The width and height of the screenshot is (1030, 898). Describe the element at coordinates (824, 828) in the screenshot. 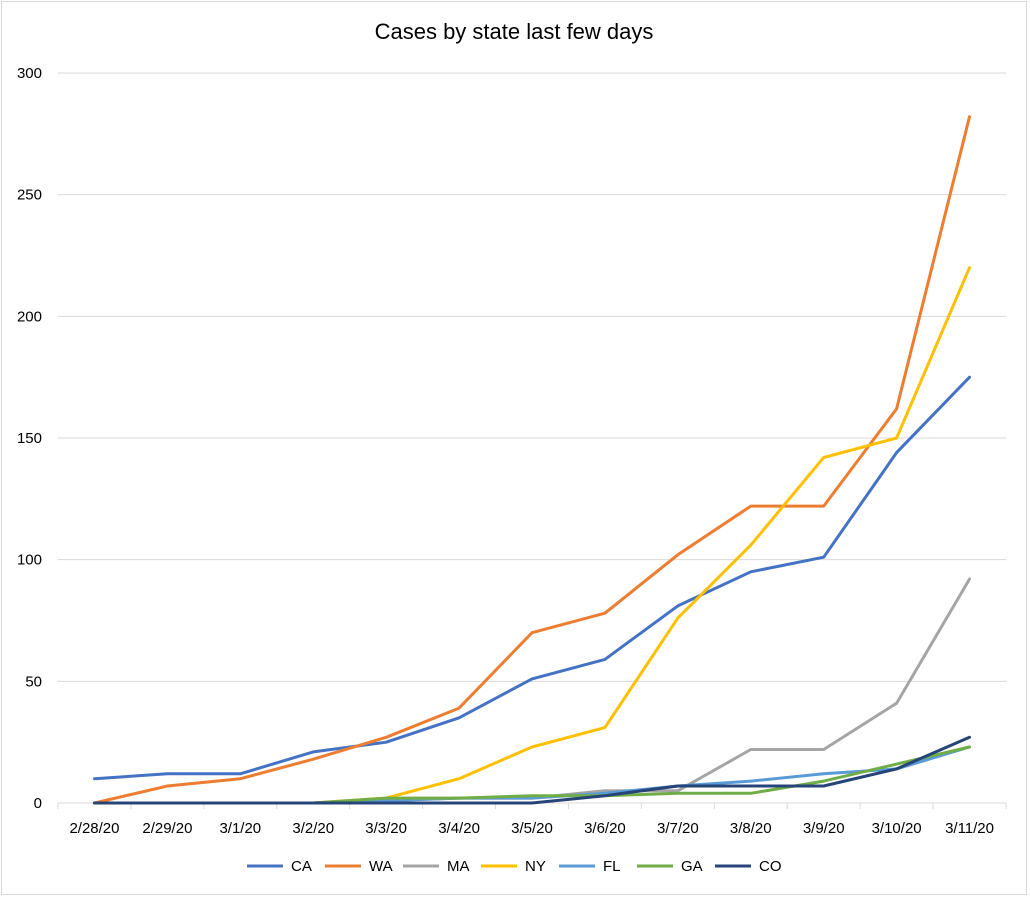

I see `x-tick-label: 3/9/20` at that location.